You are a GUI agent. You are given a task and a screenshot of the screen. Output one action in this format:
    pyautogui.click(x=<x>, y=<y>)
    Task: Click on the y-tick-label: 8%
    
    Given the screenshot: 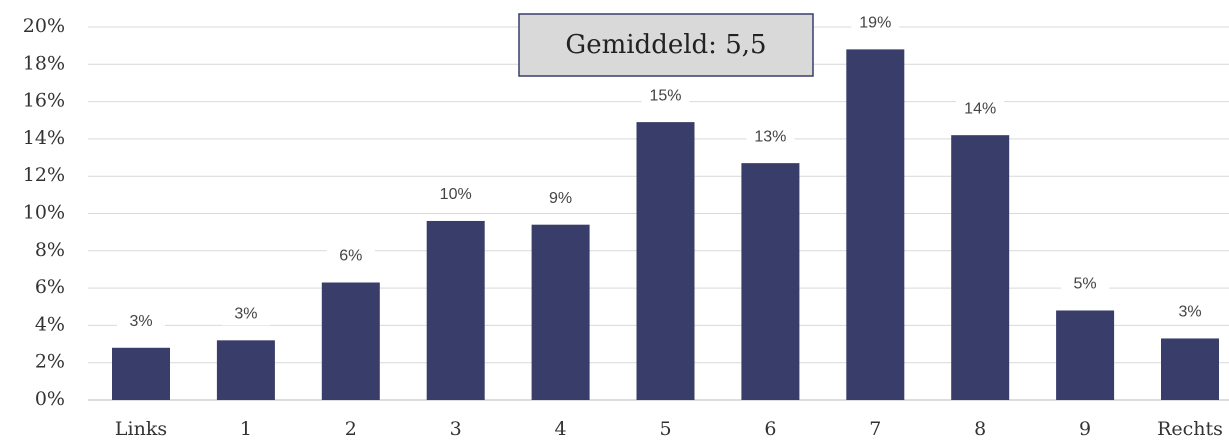 What is the action you would take?
    pyautogui.click(x=50, y=250)
    